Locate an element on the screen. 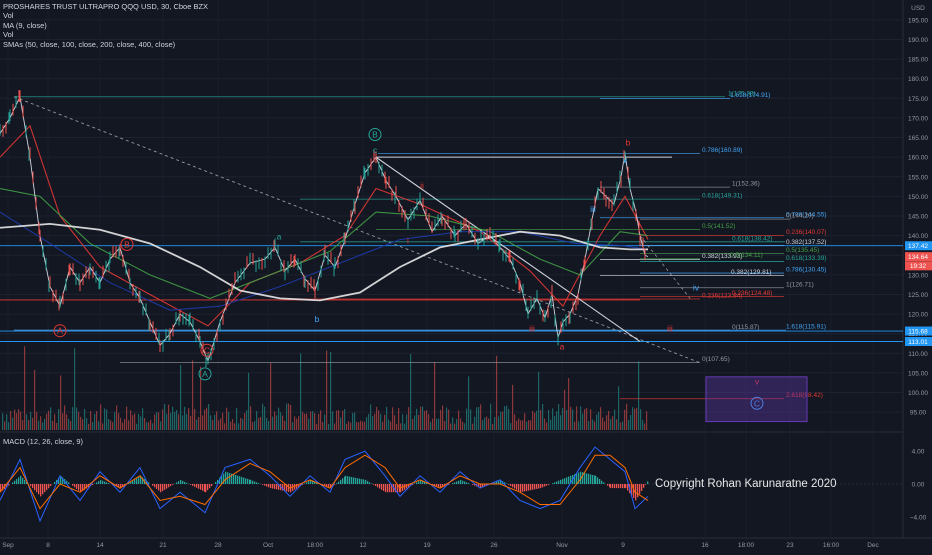 The height and width of the screenshot is (555, 932). wave-label: A is located at coordinates (205, 374).